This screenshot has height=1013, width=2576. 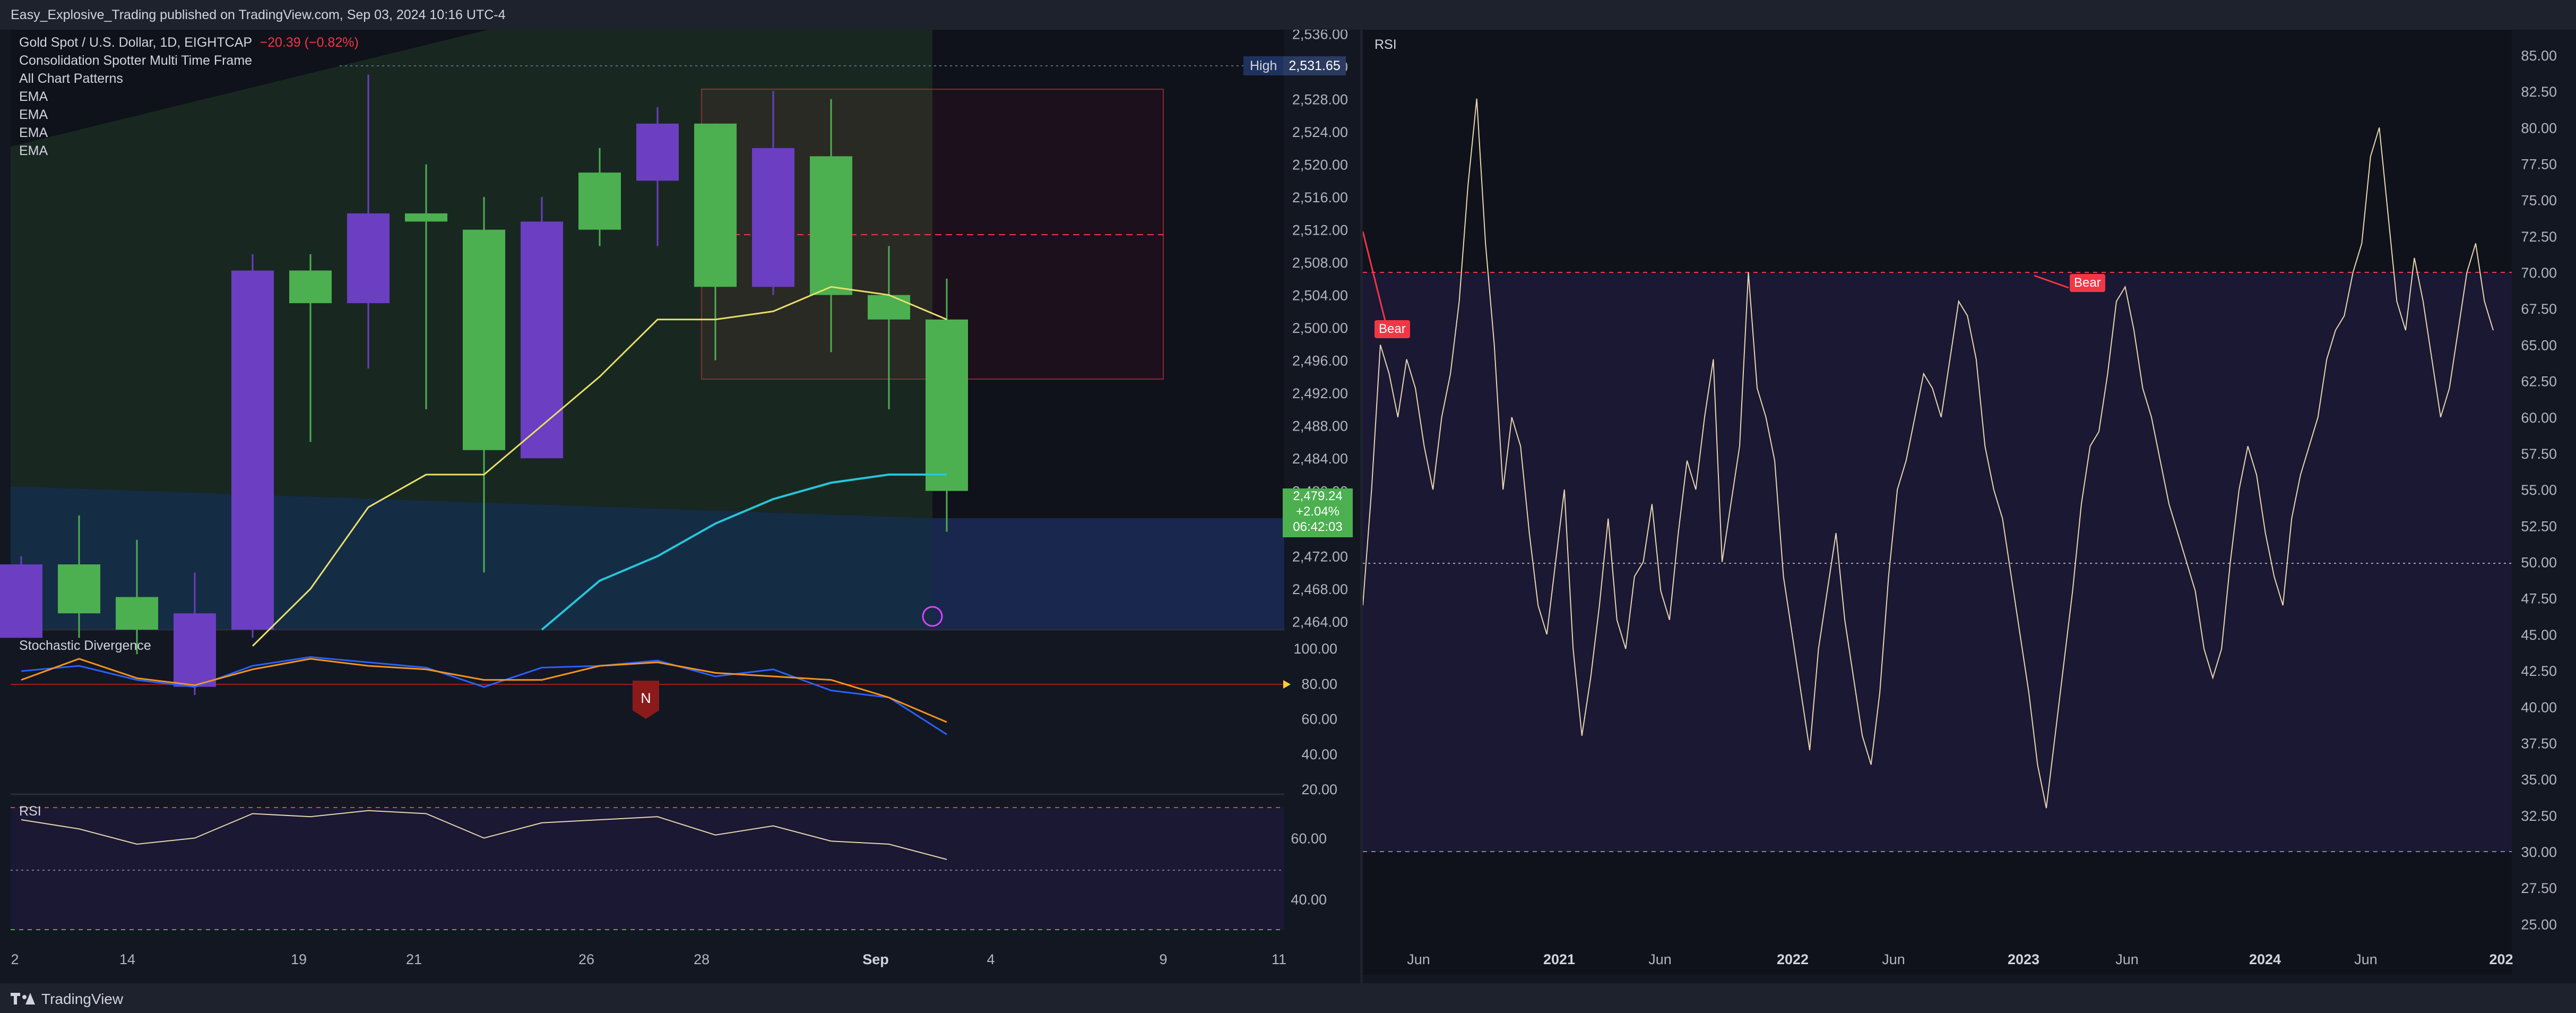 What do you see at coordinates (2539, 852) in the screenshot?
I see `rsi-tick-label: 30.00` at bounding box center [2539, 852].